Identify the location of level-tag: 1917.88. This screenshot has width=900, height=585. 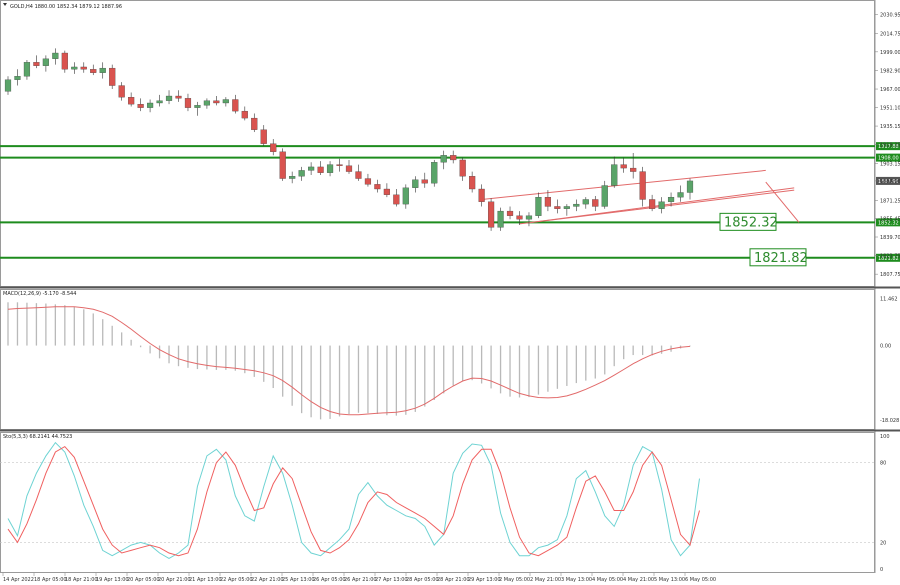
(888, 146).